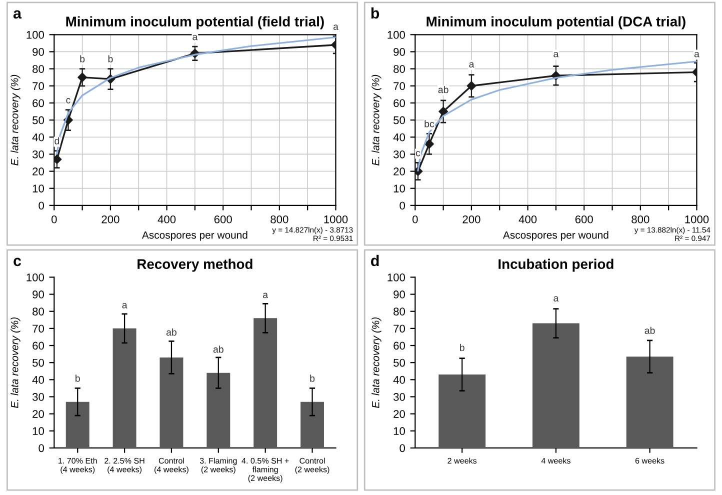 The height and width of the screenshot is (495, 722). I want to click on chart-title: Minimum inoculum potential (DCA trial), so click(556, 23).